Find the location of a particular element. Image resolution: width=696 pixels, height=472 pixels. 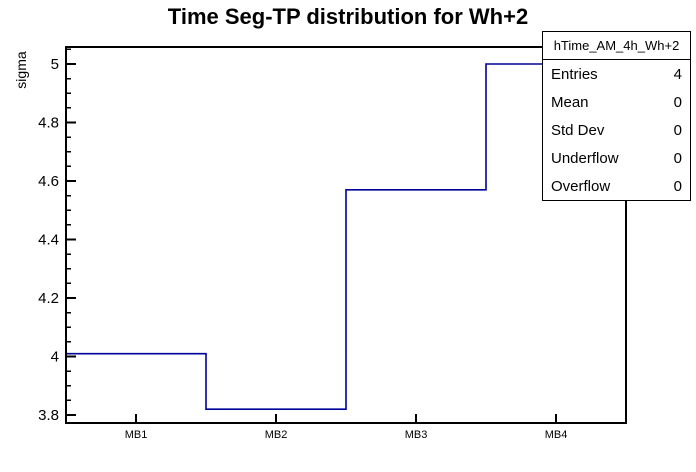

stats-label: Underflow is located at coordinates (585, 159).